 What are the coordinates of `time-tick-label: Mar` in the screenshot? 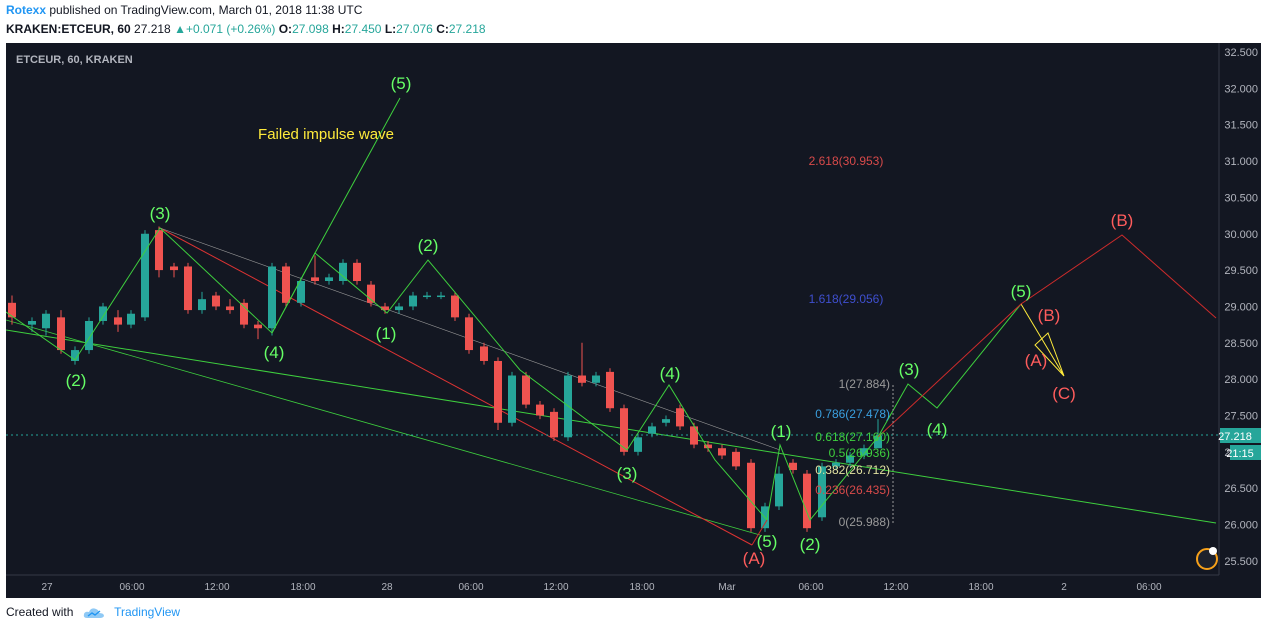 It's located at (727, 587).